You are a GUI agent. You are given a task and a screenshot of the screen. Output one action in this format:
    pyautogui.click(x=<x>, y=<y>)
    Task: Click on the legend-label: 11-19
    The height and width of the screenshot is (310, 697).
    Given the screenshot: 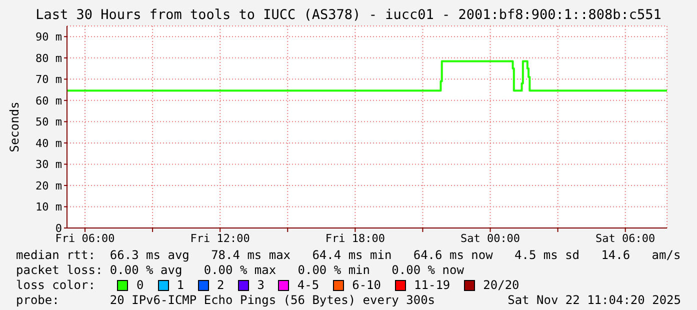 What is the action you would take?
    pyautogui.click(x=431, y=285)
    